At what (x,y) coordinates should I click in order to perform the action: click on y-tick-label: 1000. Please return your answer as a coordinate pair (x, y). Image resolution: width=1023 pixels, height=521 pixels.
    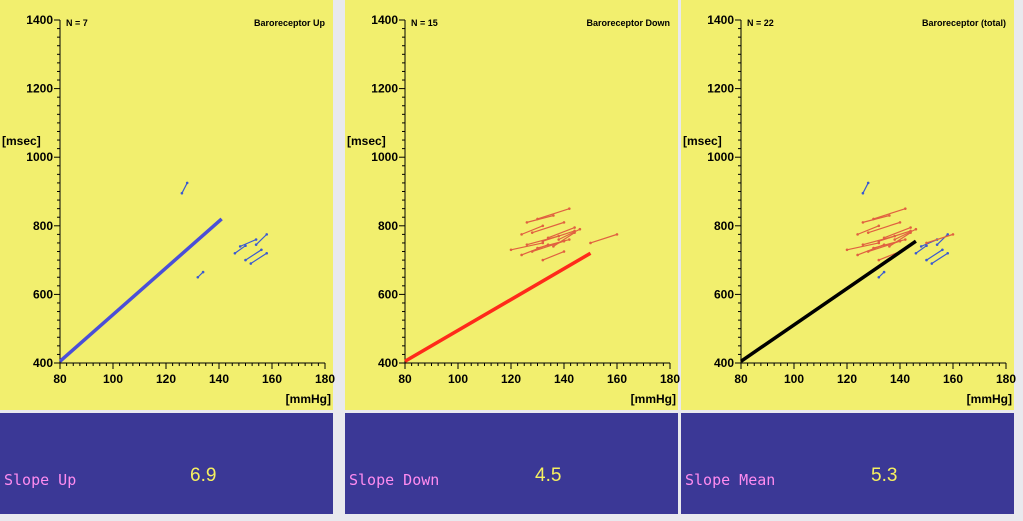
    Looking at the image, I should click on (384, 157).